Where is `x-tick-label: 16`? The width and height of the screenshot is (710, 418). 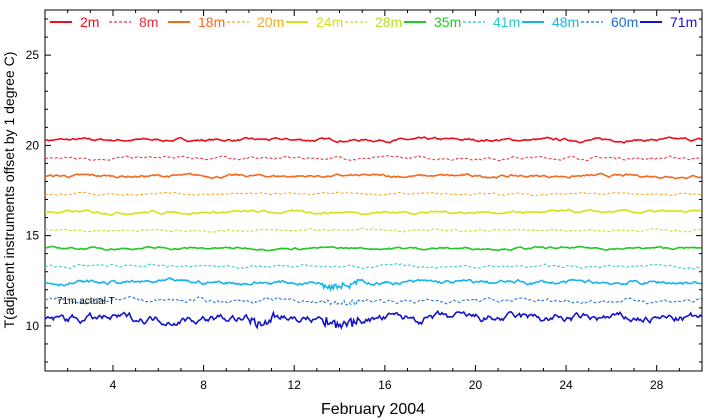
x-tick-label: 16 is located at coordinates (385, 385).